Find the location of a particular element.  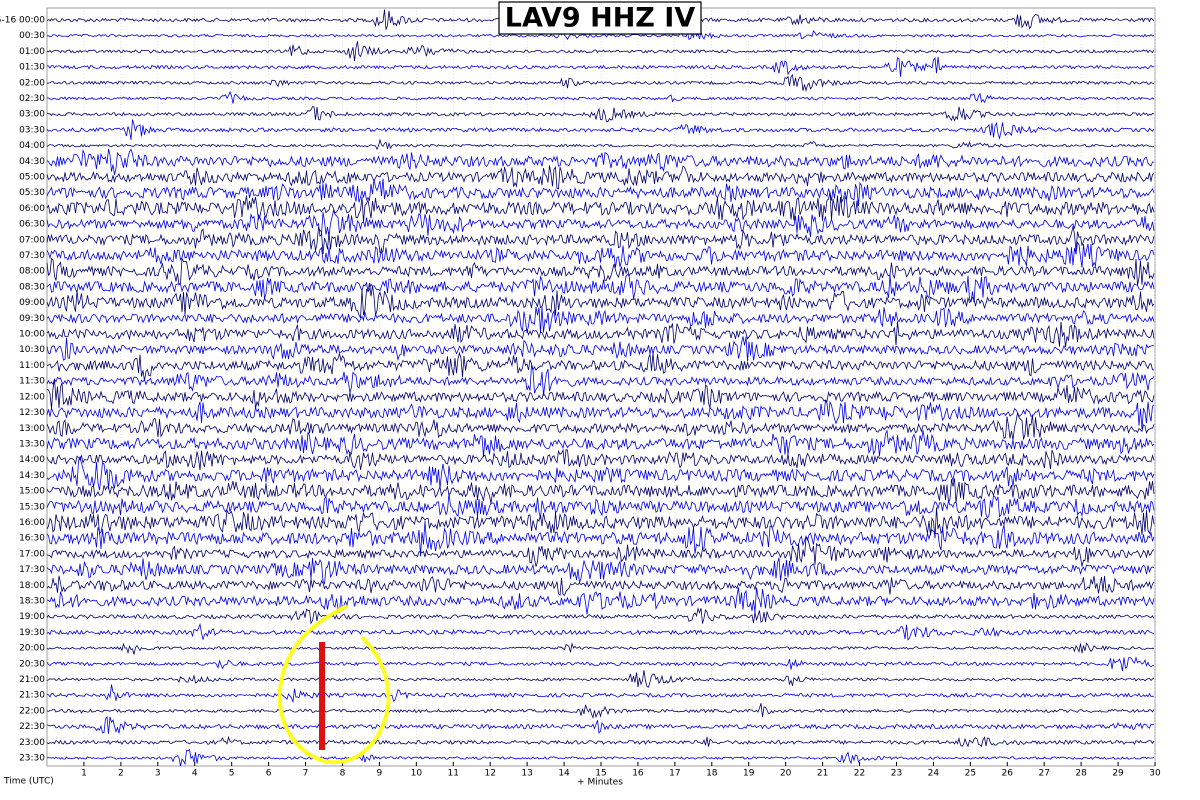

row-label: 23:00 is located at coordinates (32, 743).